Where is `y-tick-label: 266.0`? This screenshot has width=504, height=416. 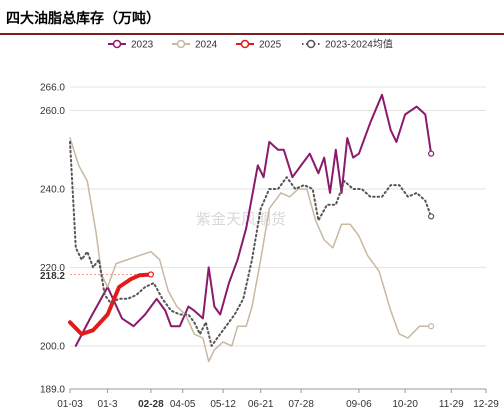
y-tick-label: 266.0 is located at coordinates (52, 88).